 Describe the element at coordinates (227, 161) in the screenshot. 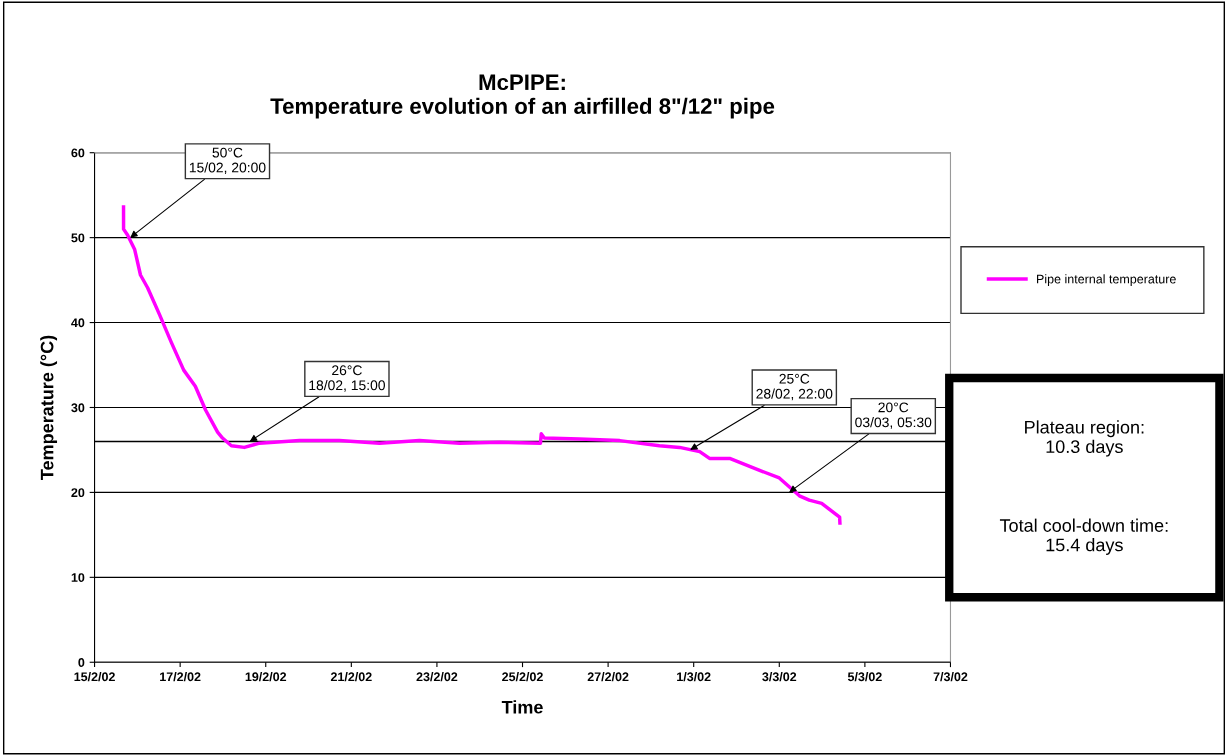

I see `annotation: 50°C 15/02, 20:00` at that location.